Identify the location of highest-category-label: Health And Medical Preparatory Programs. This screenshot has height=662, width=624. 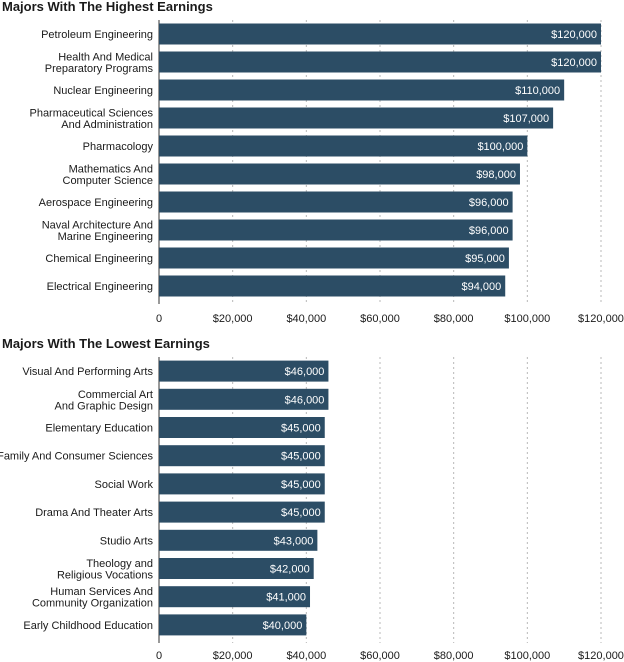
(99, 64).